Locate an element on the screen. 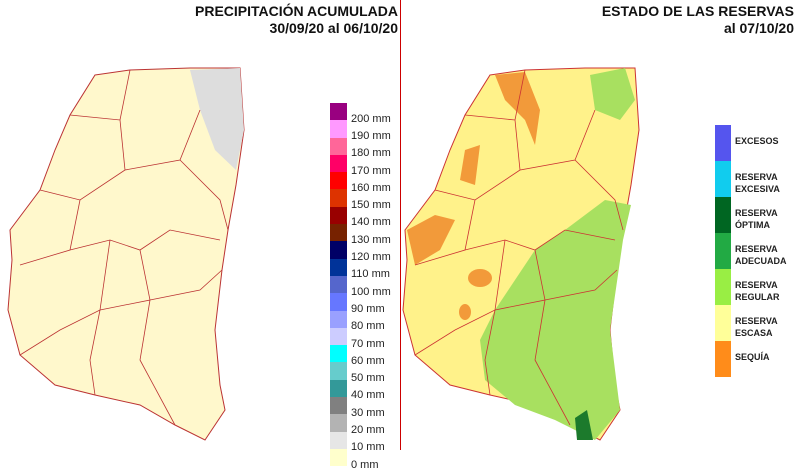  legend-label: RESERVA EXCESIVA is located at coordinates (757, 183).